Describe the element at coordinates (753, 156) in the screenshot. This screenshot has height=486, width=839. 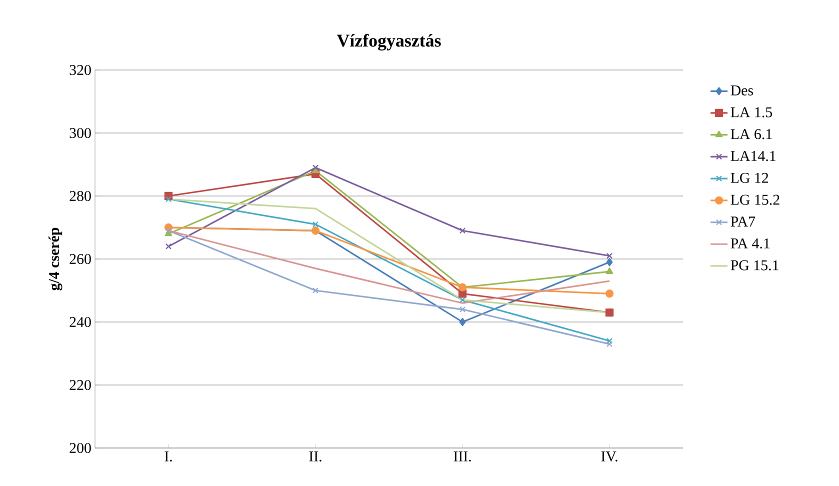
I see `legend-label: LA14.1` at that location.